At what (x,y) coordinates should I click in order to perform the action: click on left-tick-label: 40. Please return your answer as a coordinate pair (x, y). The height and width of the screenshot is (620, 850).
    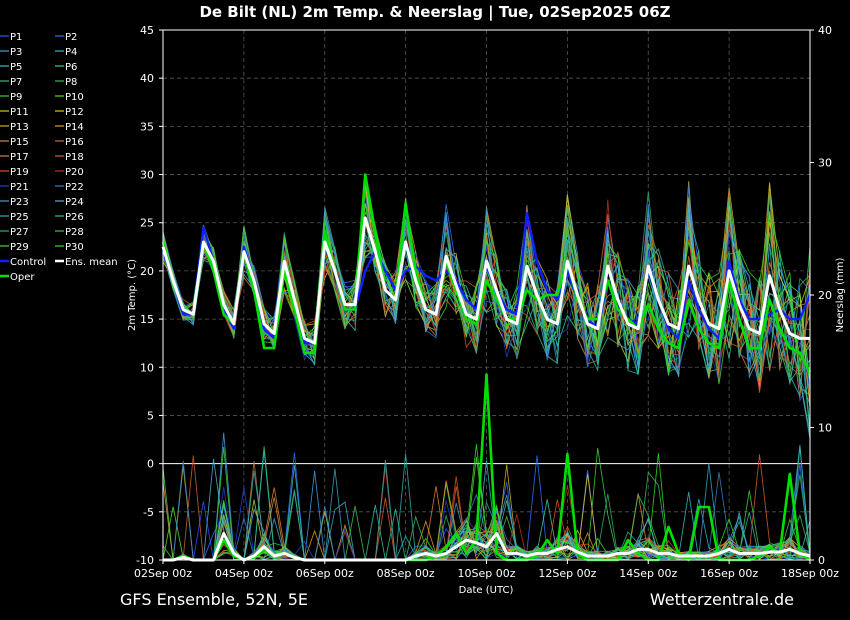
    Looking at the image, I should click on (147, 78).